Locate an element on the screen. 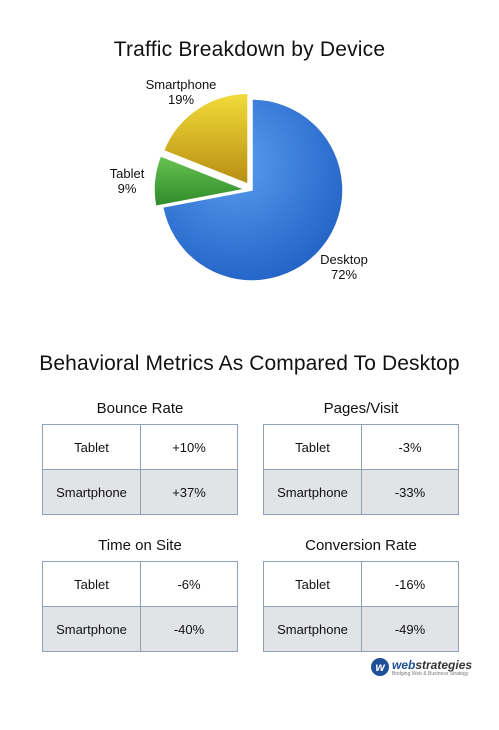 The width and height of the screenshot is (499, 730). table-row: Tablet -6% is located at coordinates (140, 584).